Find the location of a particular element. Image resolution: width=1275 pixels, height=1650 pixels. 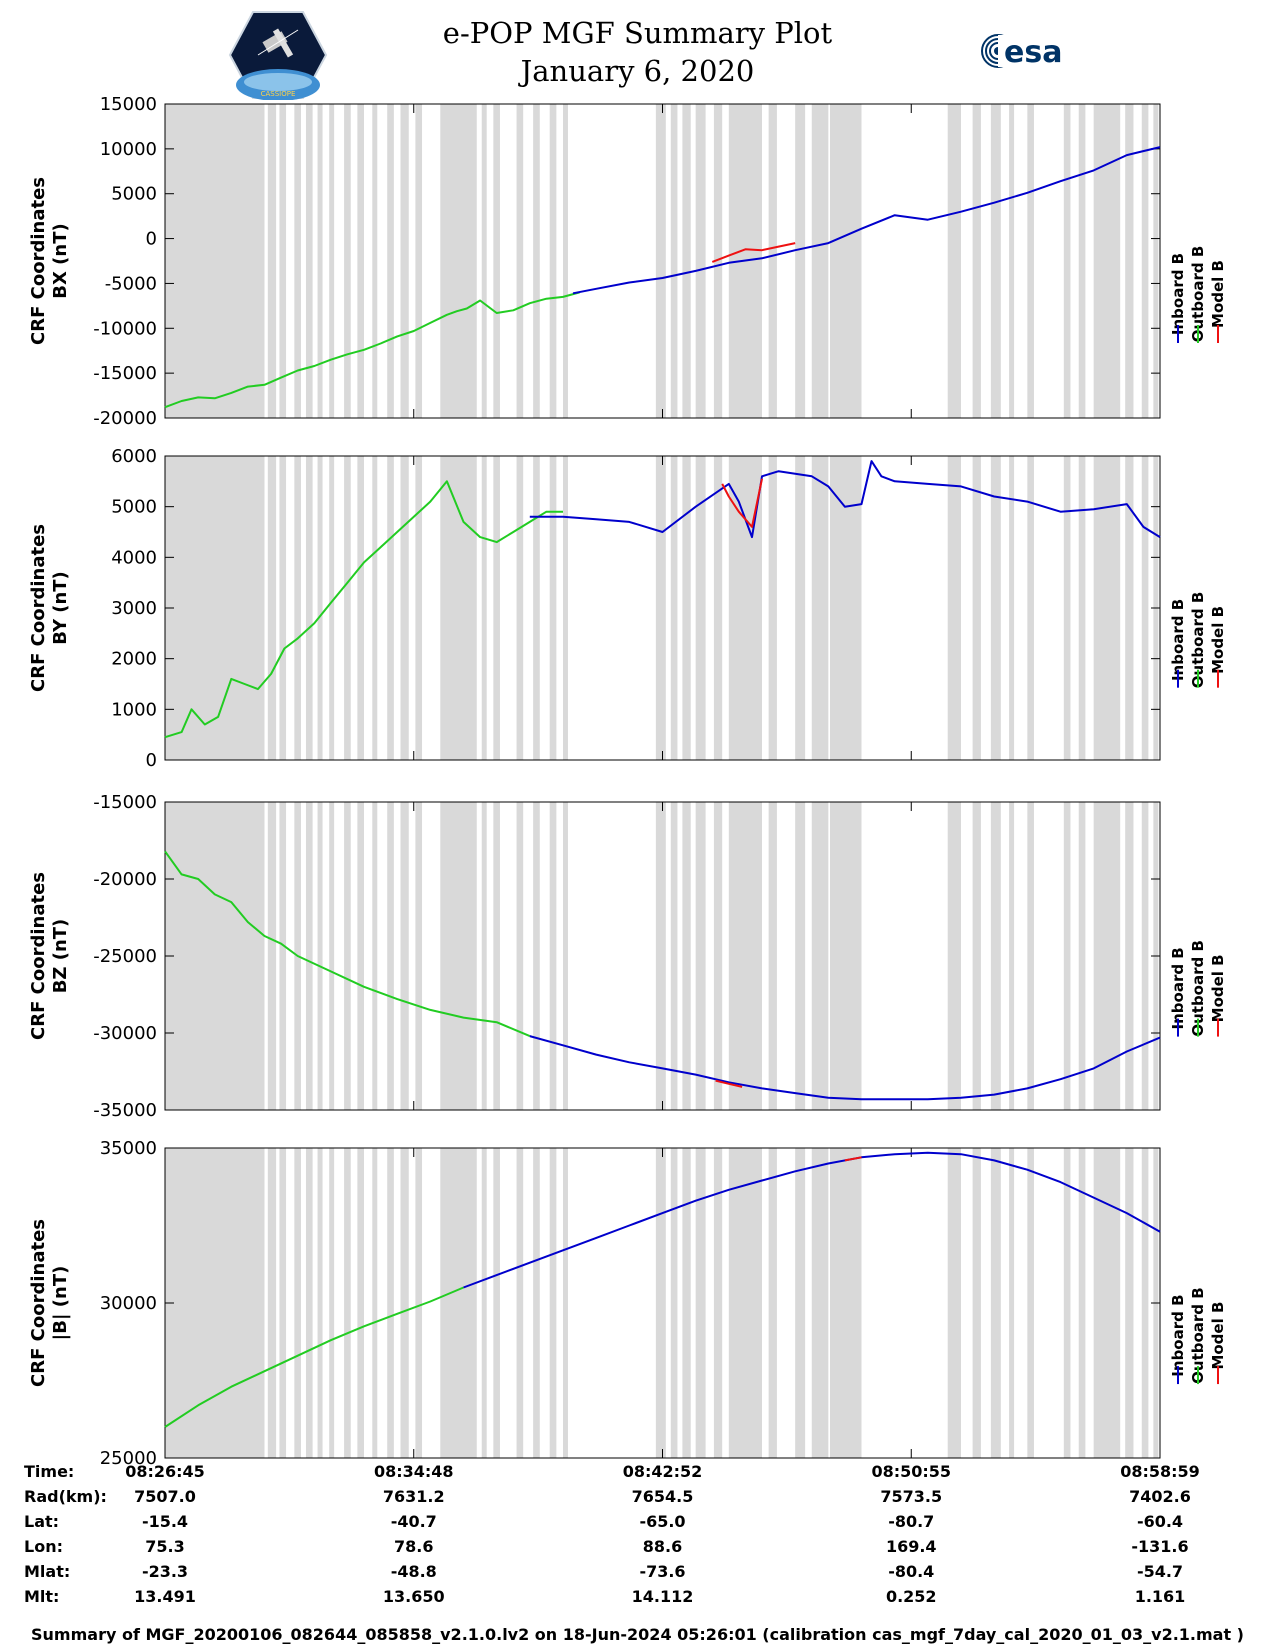

legend-label: Outboard B is located at coordinates (1198, 988).